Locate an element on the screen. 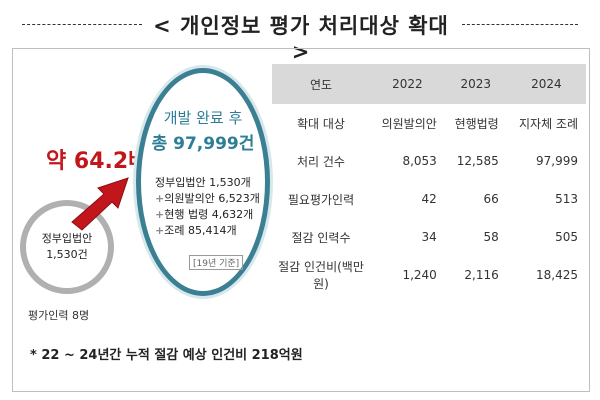 The width and height of the screenshot is (600, 400). column-header: 2023 is located at coordinates (475, 84).